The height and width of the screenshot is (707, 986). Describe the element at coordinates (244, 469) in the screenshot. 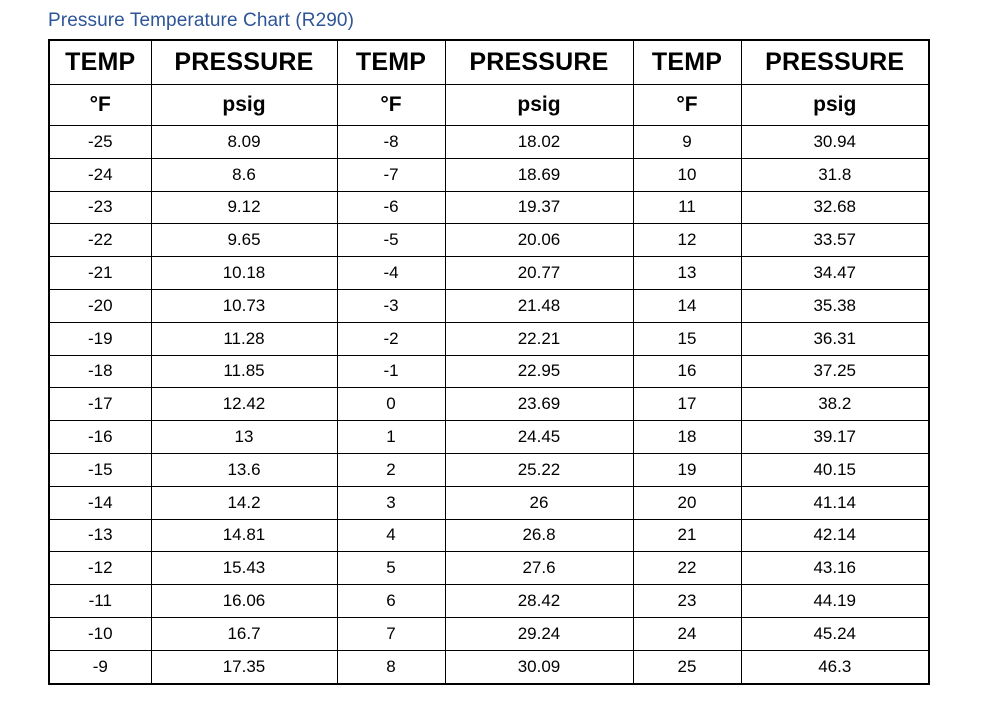

I see `pressure-cell: 13.6` at that location.